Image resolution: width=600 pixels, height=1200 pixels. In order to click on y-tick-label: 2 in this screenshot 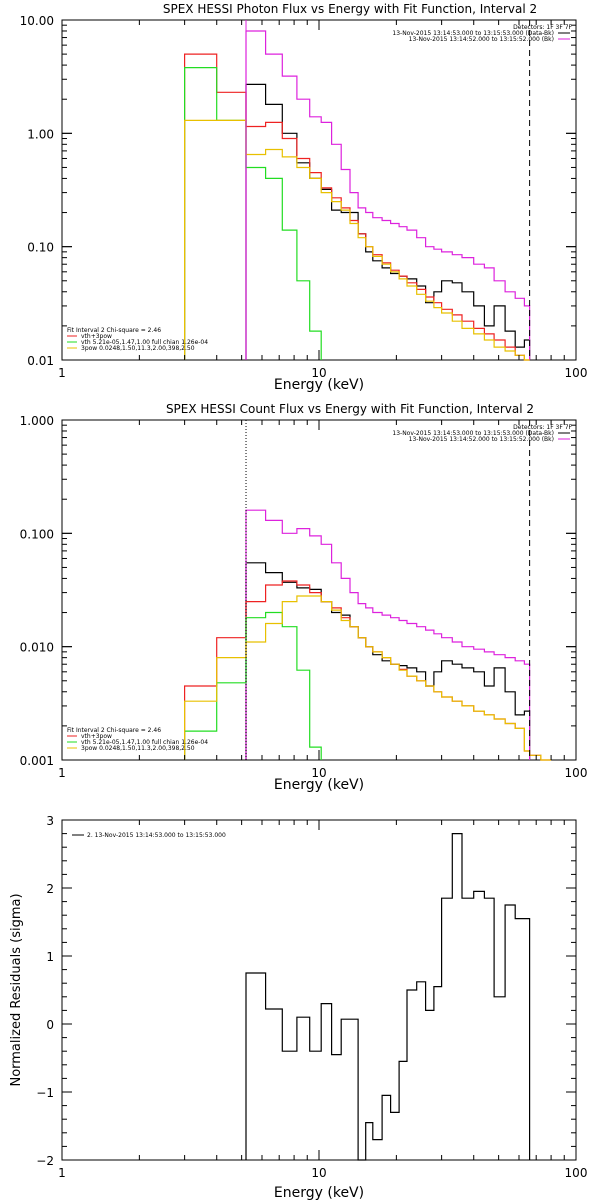, I will do `click(50, 889)`.